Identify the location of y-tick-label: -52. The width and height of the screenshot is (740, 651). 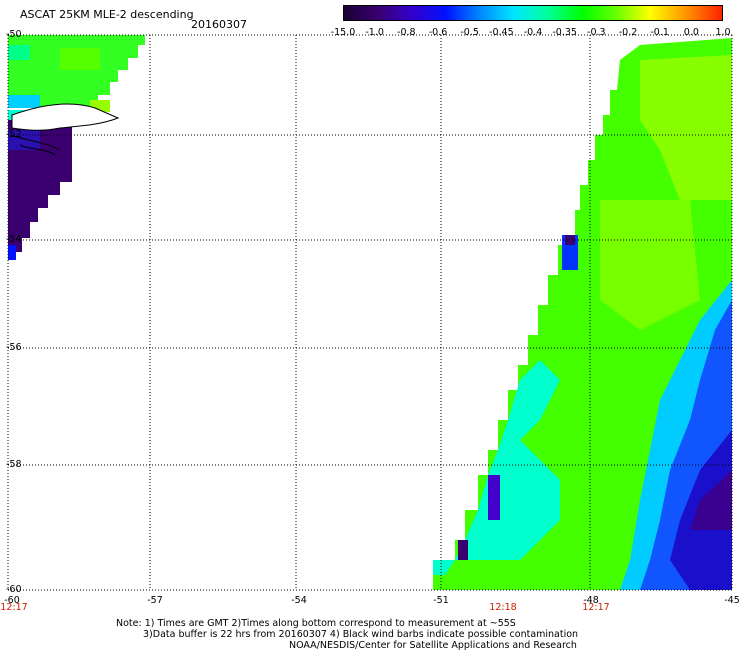
(14, 134).